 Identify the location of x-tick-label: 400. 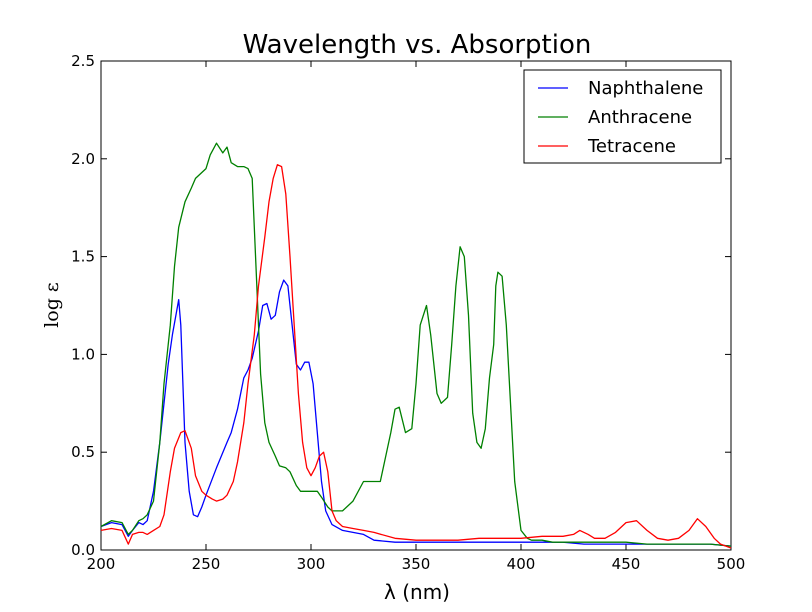
(521, 564).